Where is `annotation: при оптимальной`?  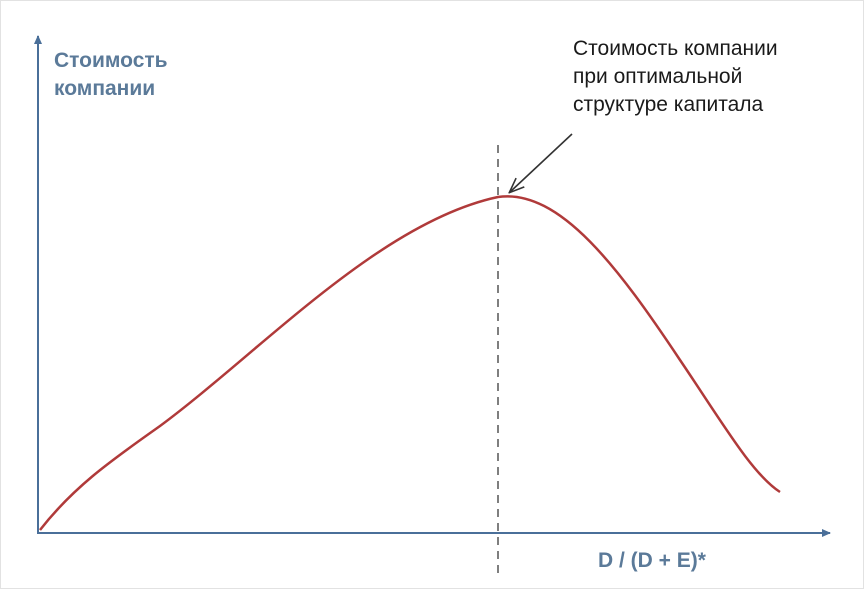
annotation: при оптимальной is located at coordinates (657, 76).